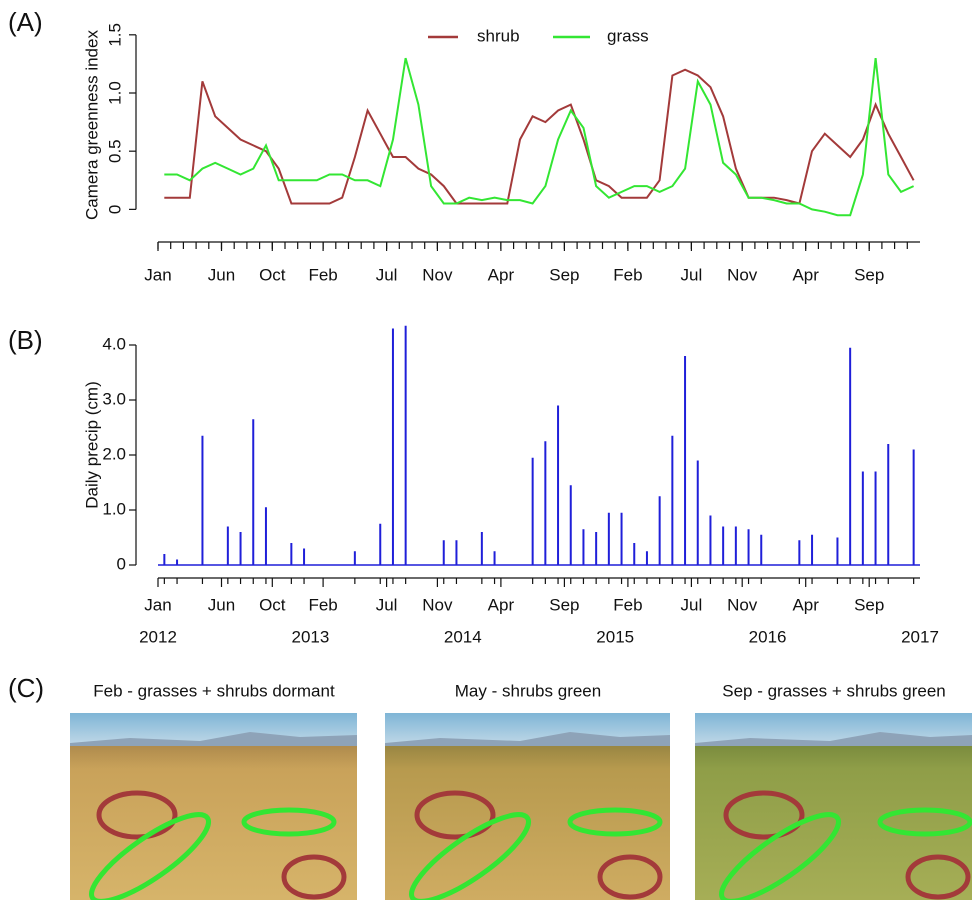  Describe the element at coordinates (25, 22) in the screenshot. I see `panel-label: (A)` at that location.